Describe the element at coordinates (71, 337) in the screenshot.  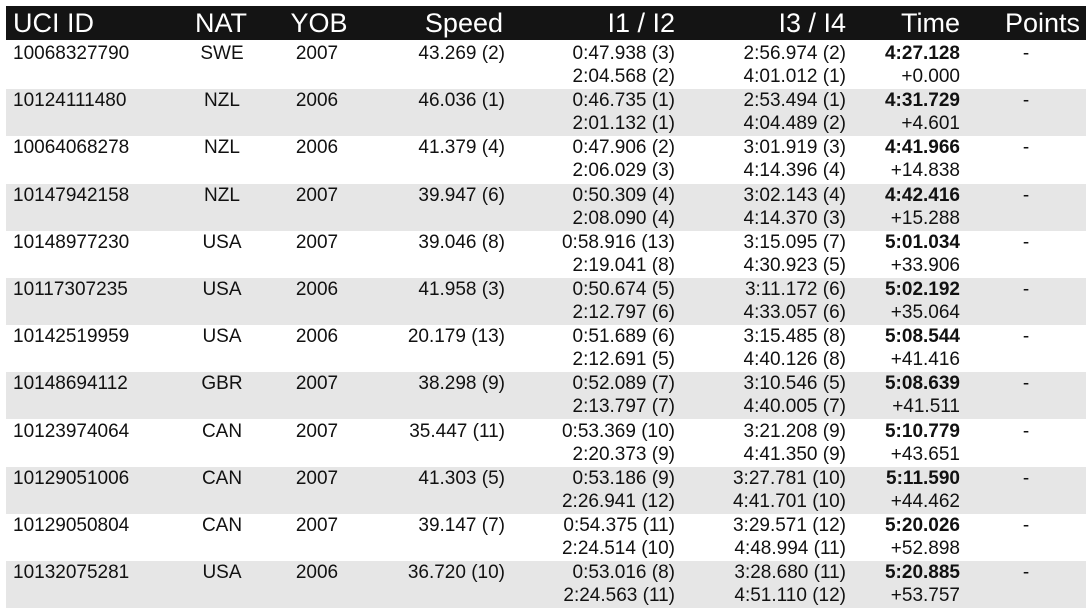
I see `uci-id-cell: 10142519959` at that location.